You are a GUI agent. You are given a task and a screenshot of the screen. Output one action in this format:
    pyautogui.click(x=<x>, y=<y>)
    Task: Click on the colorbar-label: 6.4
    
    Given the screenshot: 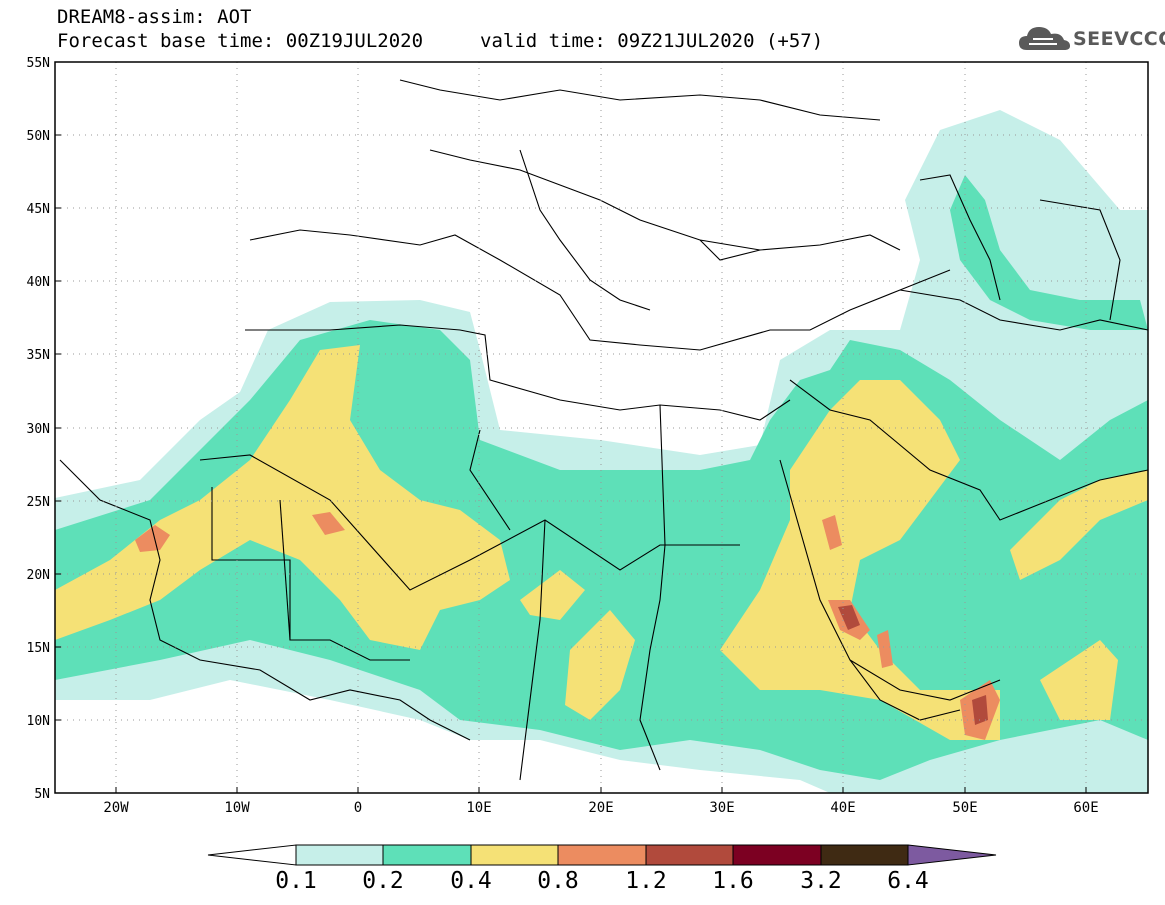 What is the action you would take?
    pyautogui.click(x=908, y=881)
    